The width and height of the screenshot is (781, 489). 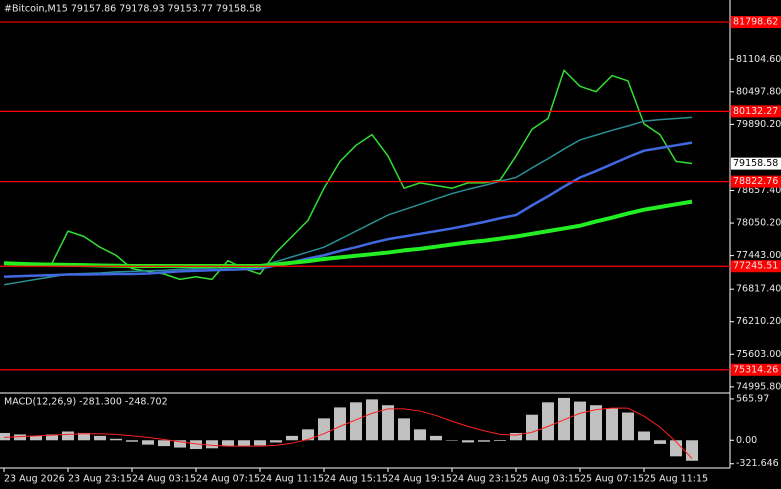 I want to click on line, so click(x=348, y=433).